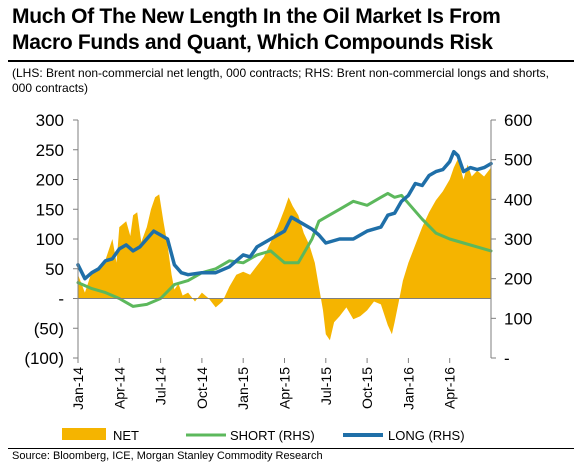 This screenshot has width=581, height=467. I want to click on x-axis-tick-label: Jan-14, so click(78, 388).